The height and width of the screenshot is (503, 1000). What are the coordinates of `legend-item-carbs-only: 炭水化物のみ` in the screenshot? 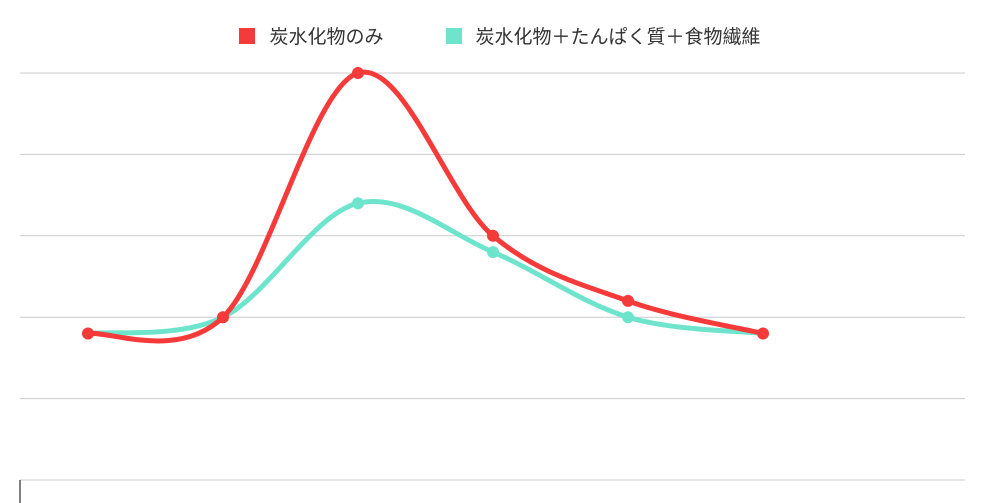 It's located at (311, 35).